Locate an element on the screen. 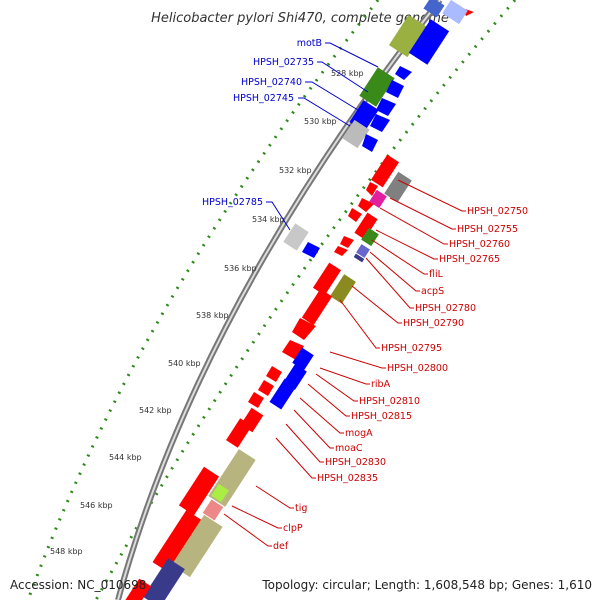  gene-label-hpsh-02750: HPSH_02750 is located at coordinates (497, 211).